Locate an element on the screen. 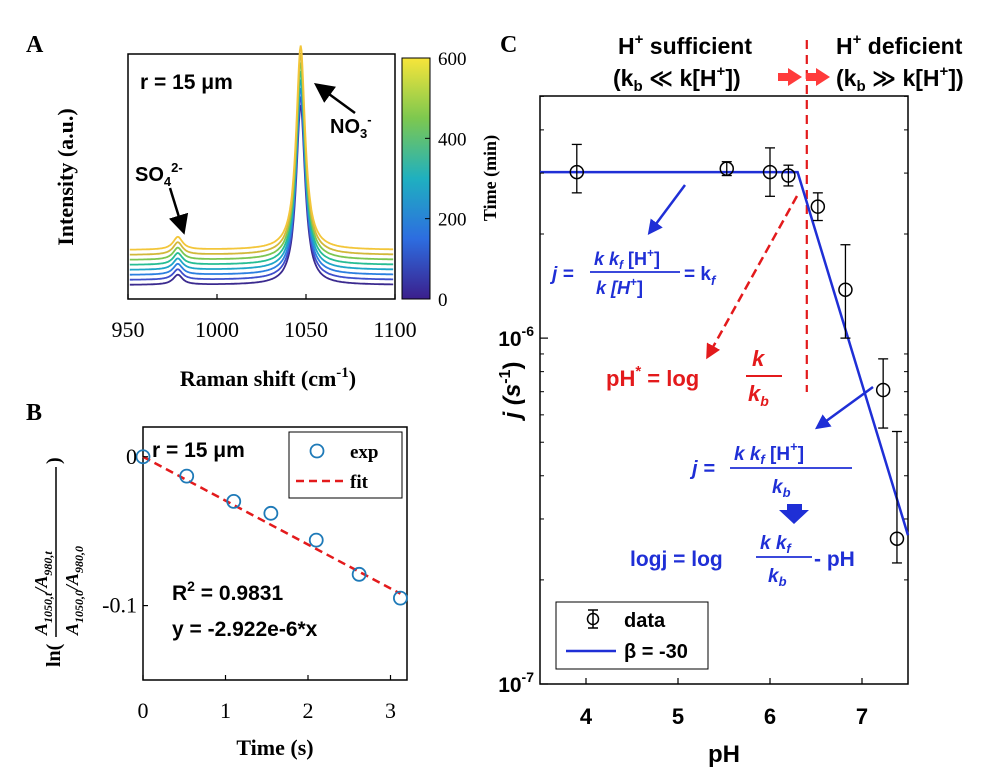 The image size is (1000, 775). legend-data-marker is located at coordinates (593, 619).